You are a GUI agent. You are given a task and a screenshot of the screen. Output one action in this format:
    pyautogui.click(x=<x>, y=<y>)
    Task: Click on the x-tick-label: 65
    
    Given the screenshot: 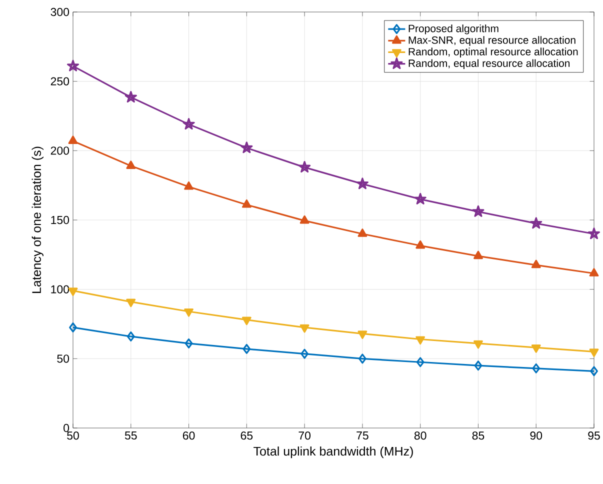 What is the action you would take?
    pyautogui.click(x=246, y=436)
    